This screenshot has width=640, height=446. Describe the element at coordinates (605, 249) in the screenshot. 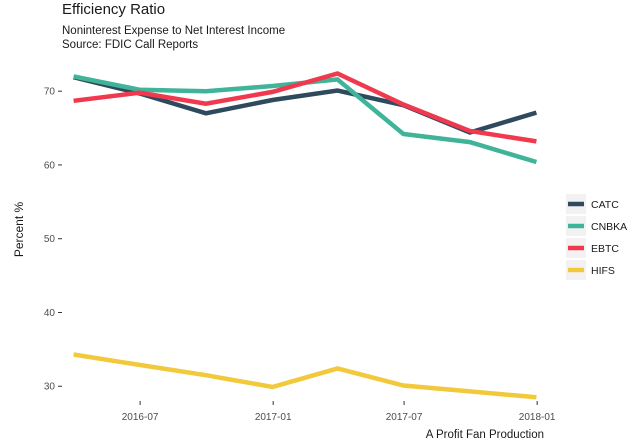

I see `legend-label-ebtc: EBTC` at that location.